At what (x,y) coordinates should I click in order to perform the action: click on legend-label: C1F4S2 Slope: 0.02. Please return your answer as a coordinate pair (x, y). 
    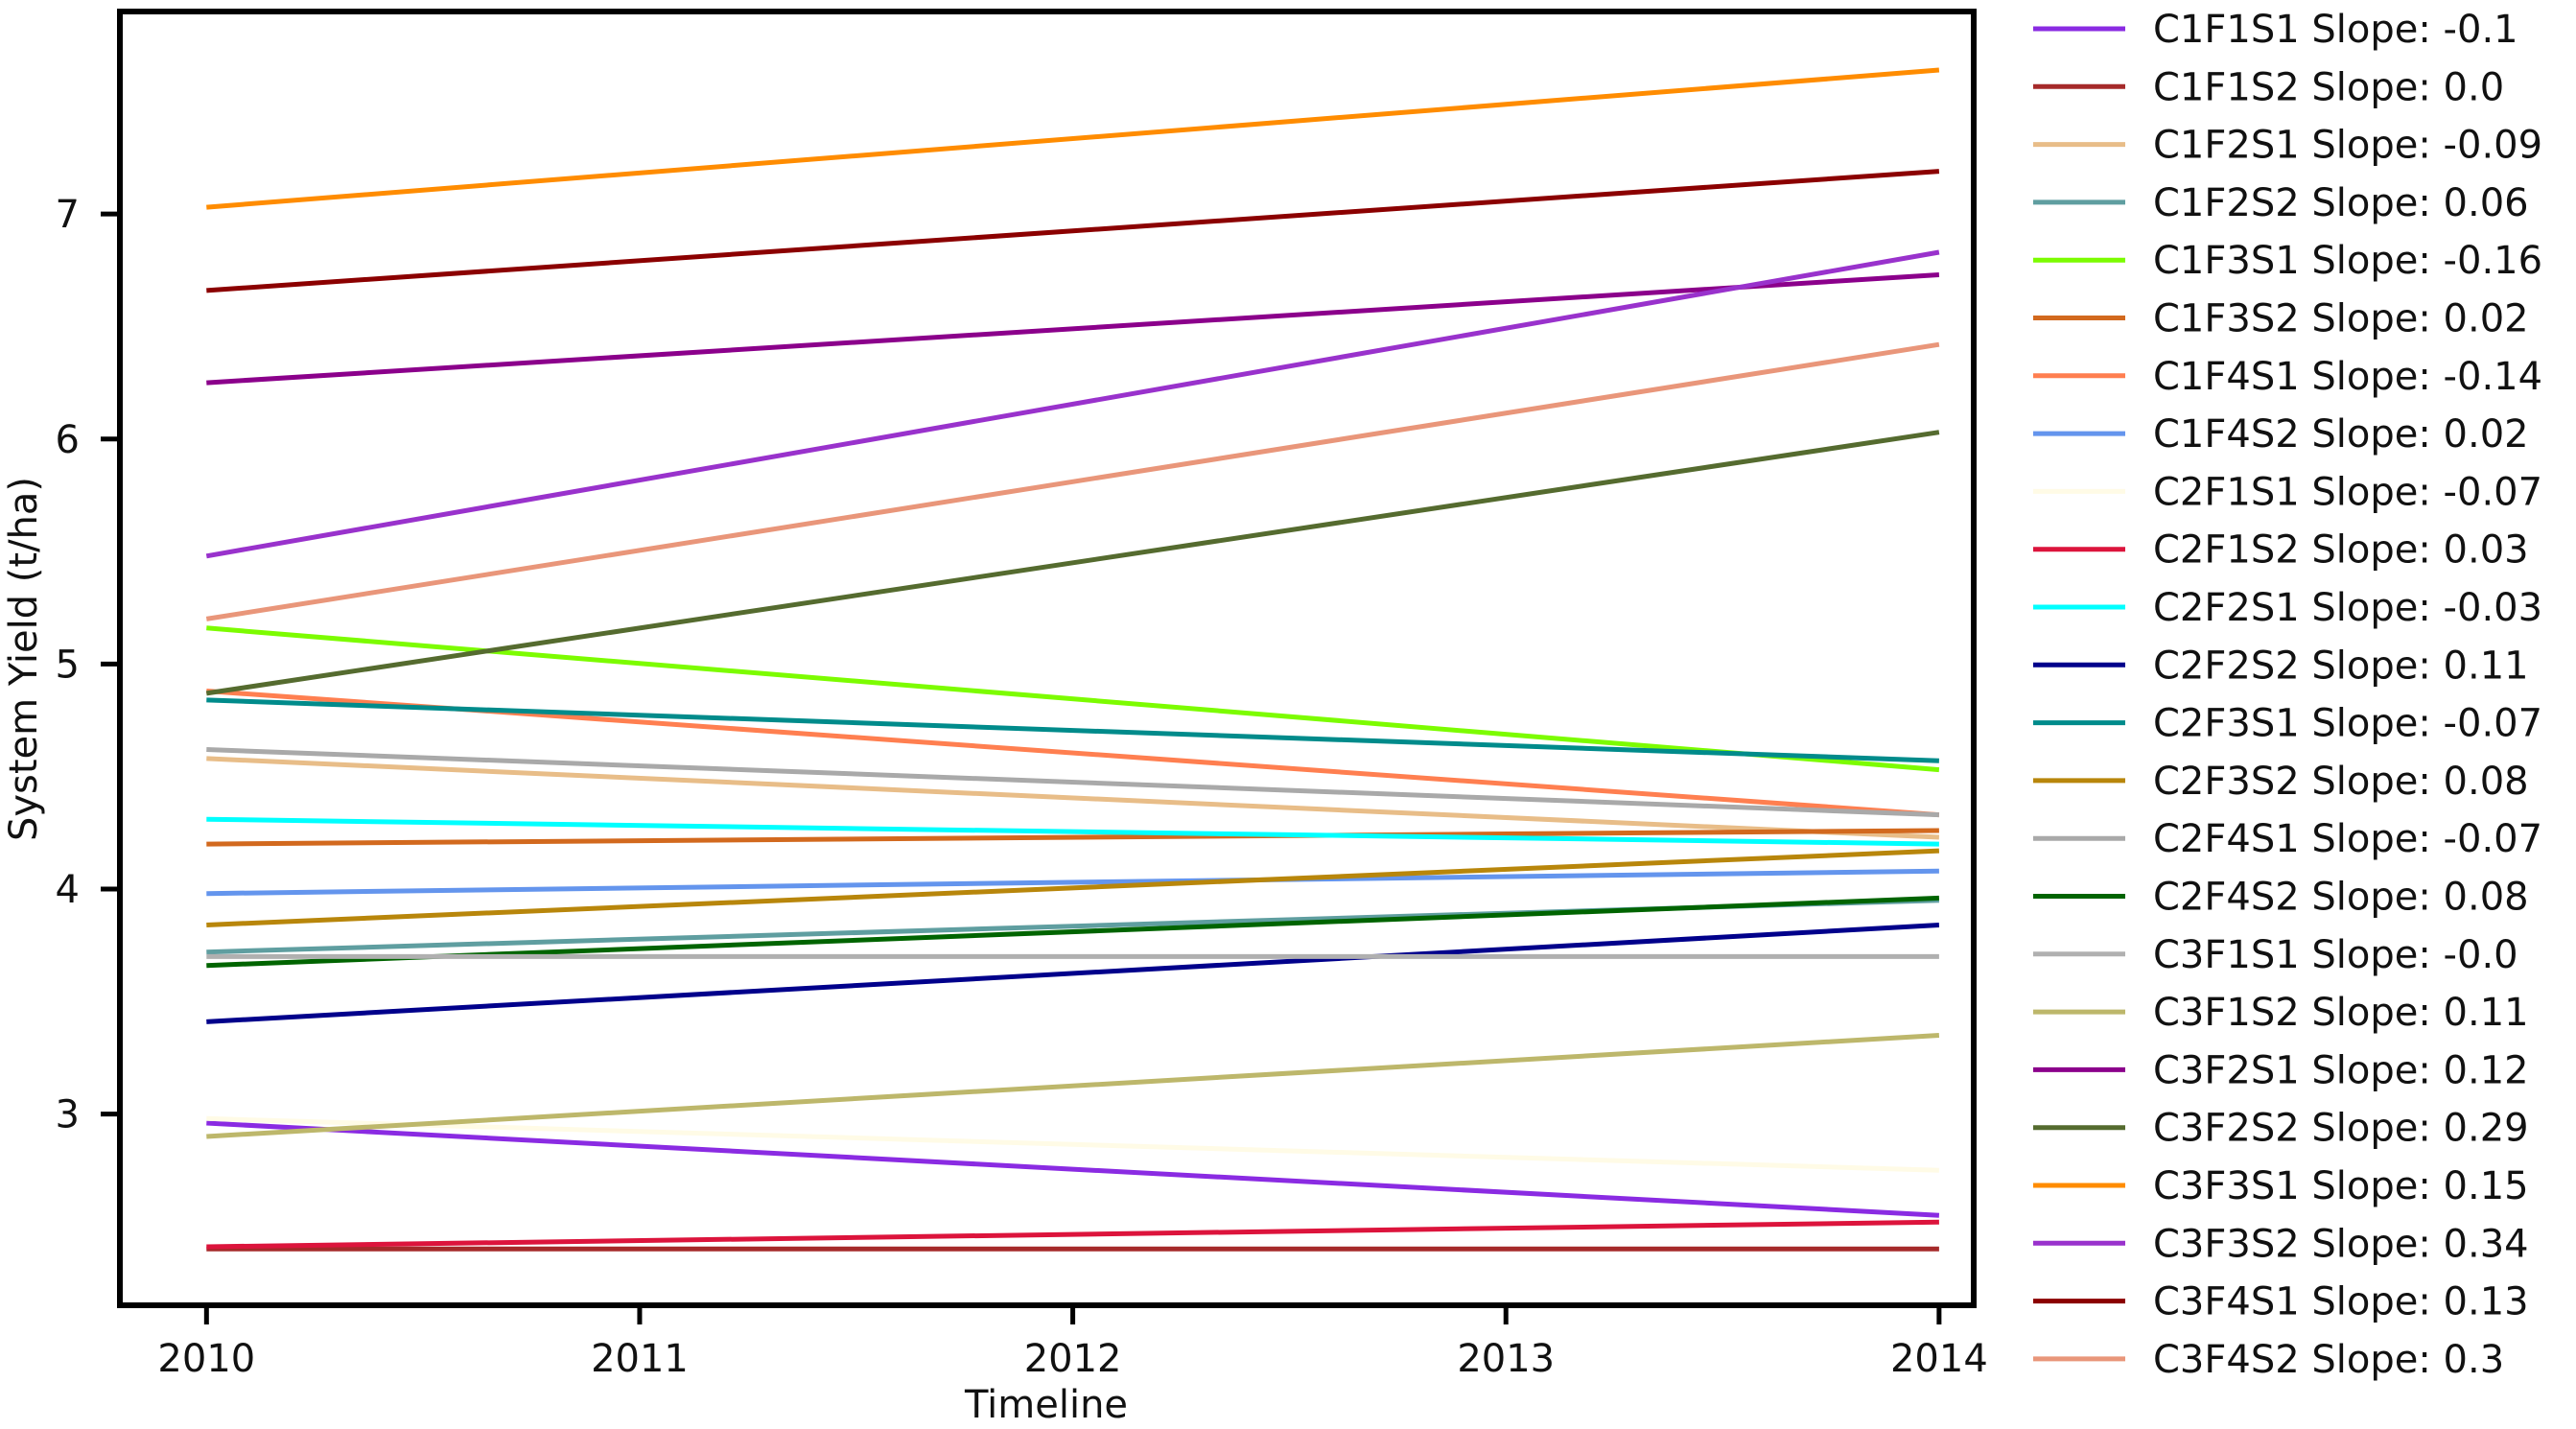
    Looking at the image, I should click on (2341, 434).